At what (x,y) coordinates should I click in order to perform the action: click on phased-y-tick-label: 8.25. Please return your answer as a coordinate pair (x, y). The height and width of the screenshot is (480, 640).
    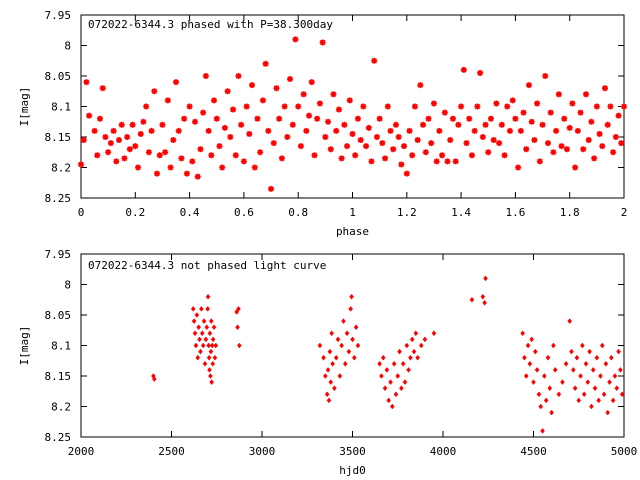
    Looking at the image, I should click on (58, 198).